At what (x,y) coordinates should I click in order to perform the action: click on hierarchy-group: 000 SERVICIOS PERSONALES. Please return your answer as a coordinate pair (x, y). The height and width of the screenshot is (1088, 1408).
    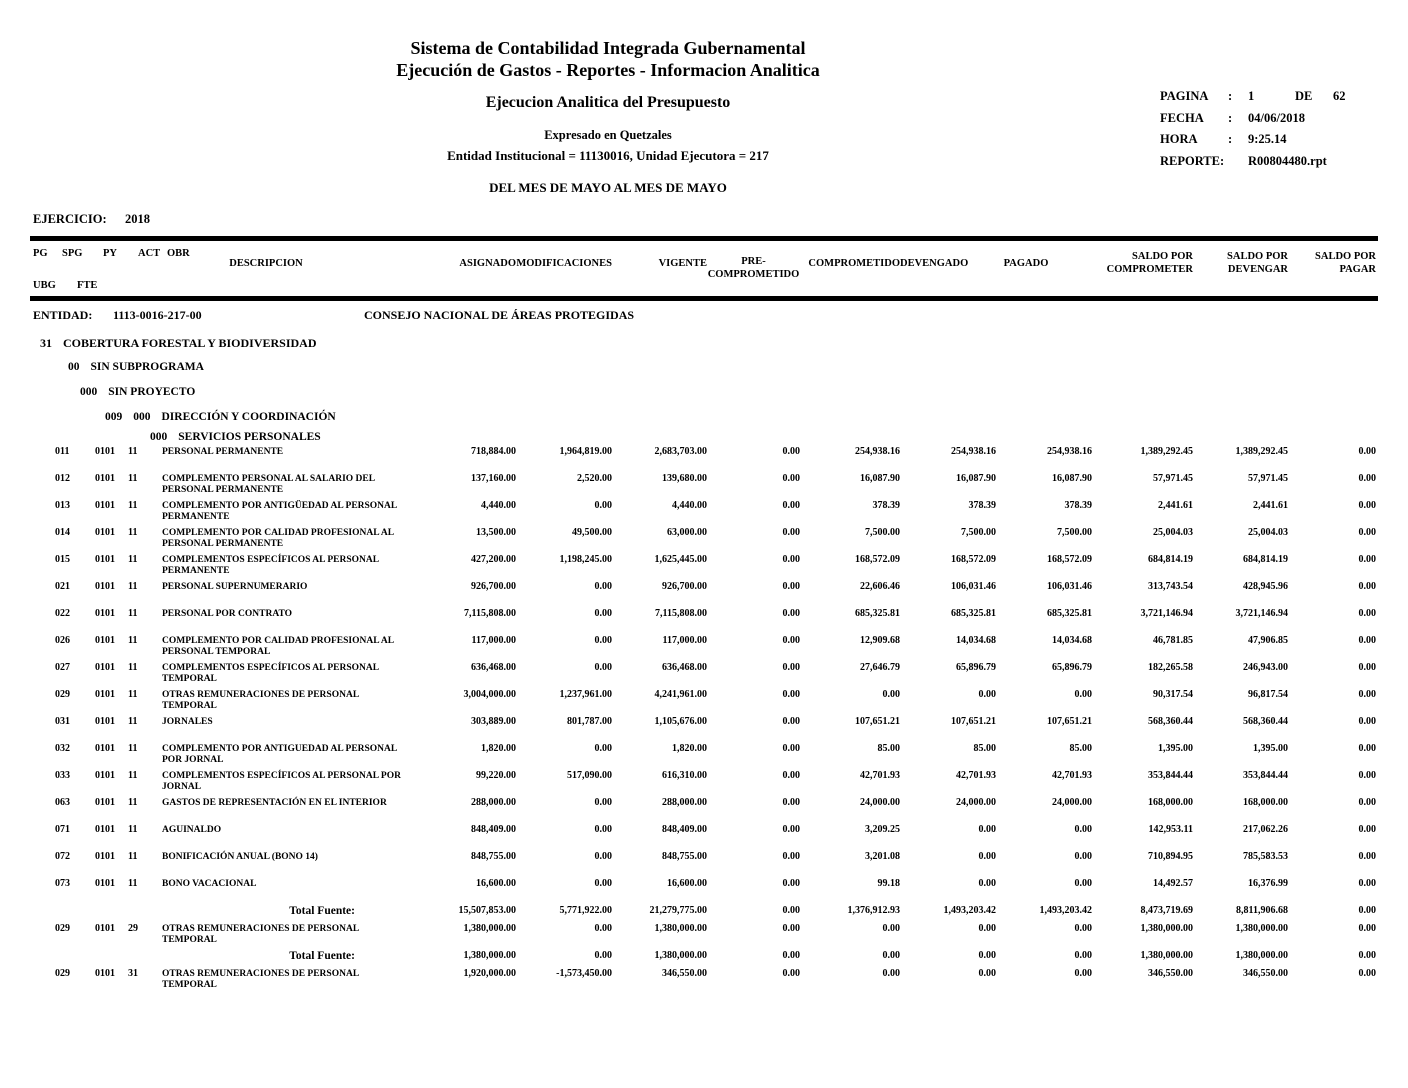
    Looking at the image, I should click on (704, 437).